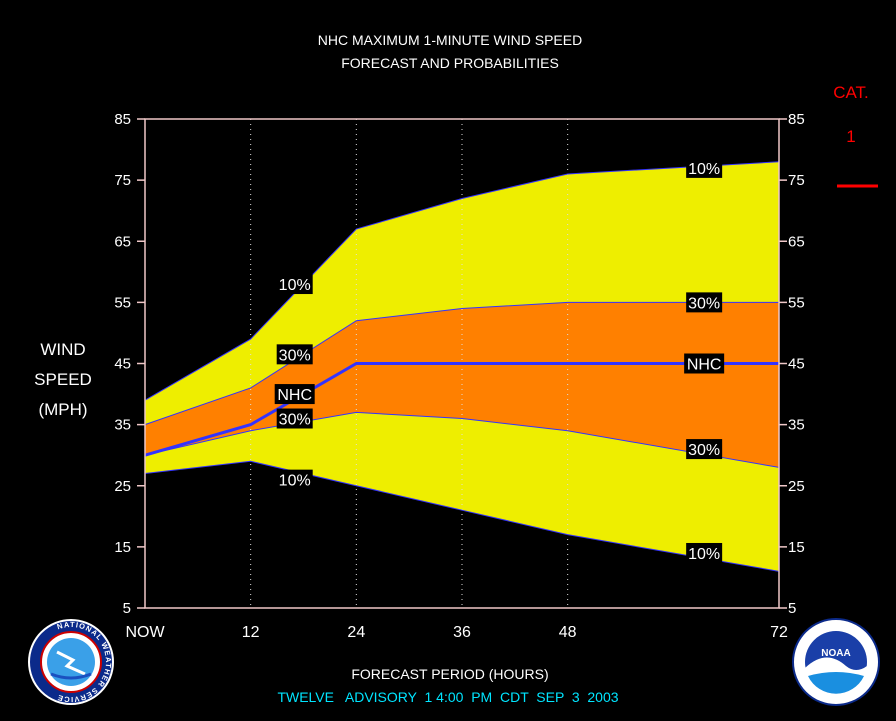 Image resolution: width=896 pixels, height=721 pixels. I want to click on series-label-0: 10%, so click(294, 284).